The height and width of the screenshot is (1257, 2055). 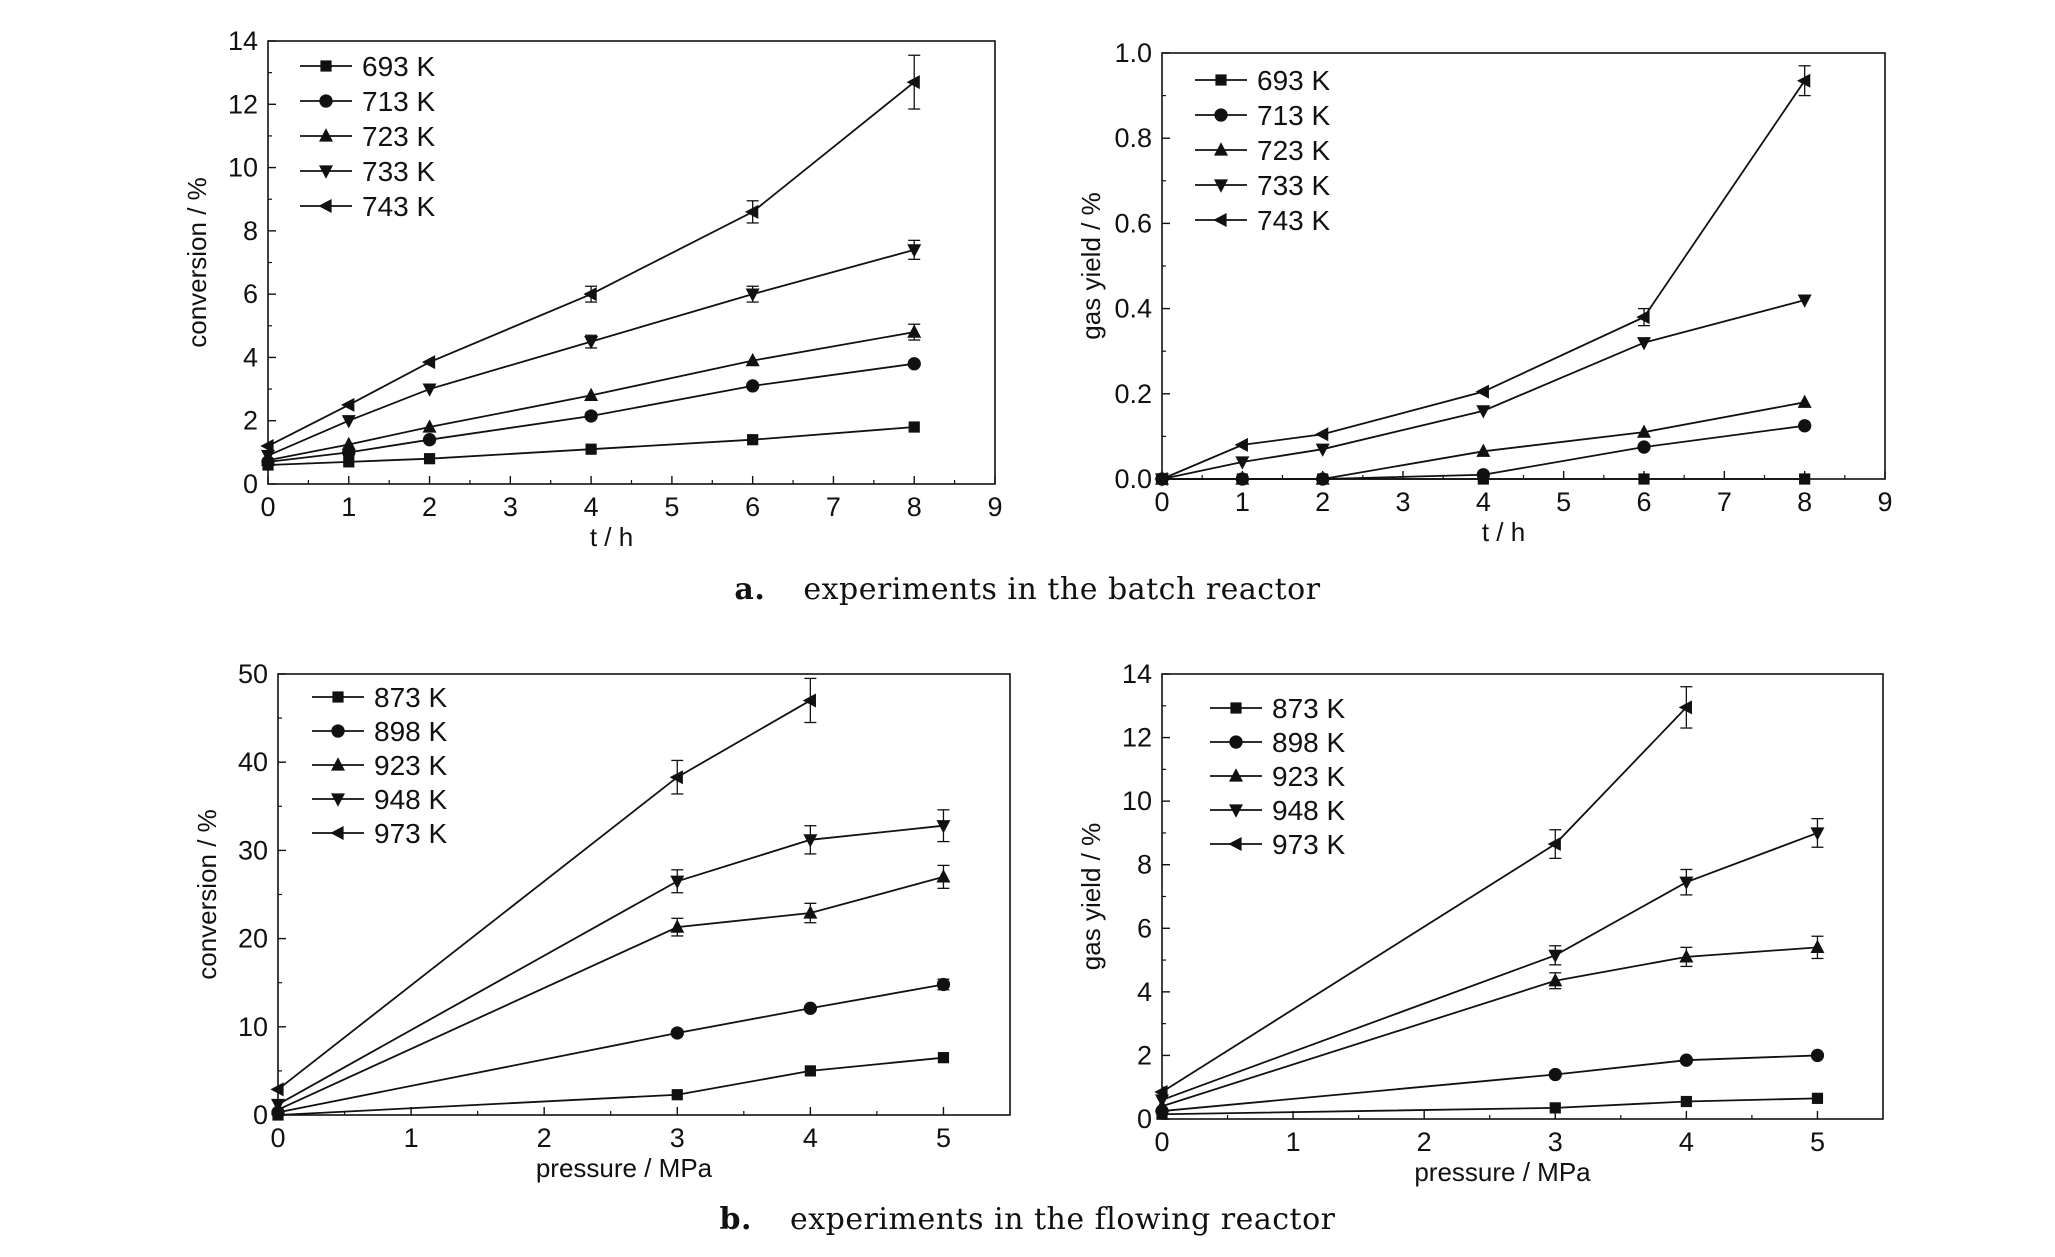 What do you see at coordinates (1137, 674) in the screenshot?
I see `y-tick-label: 14` at bounding box center [1137, 674].